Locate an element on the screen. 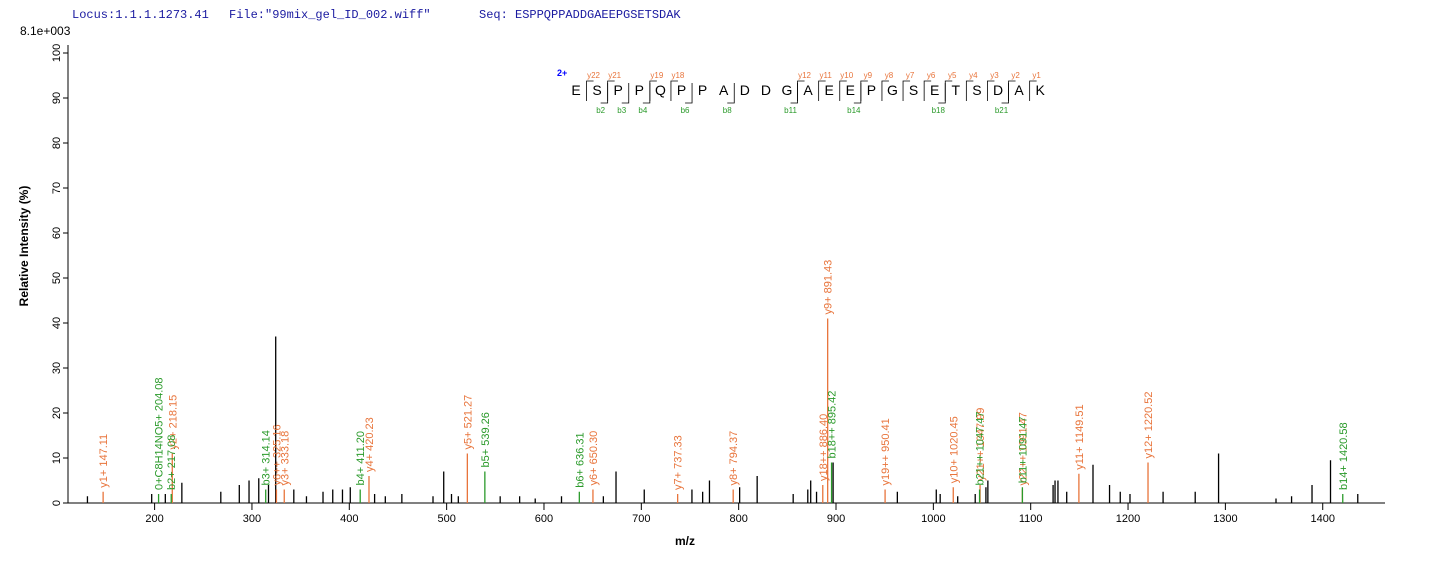 The height and width of the screenshot is (562, 1436). b-ion-label: b11 is located at coordinates (790, 110).